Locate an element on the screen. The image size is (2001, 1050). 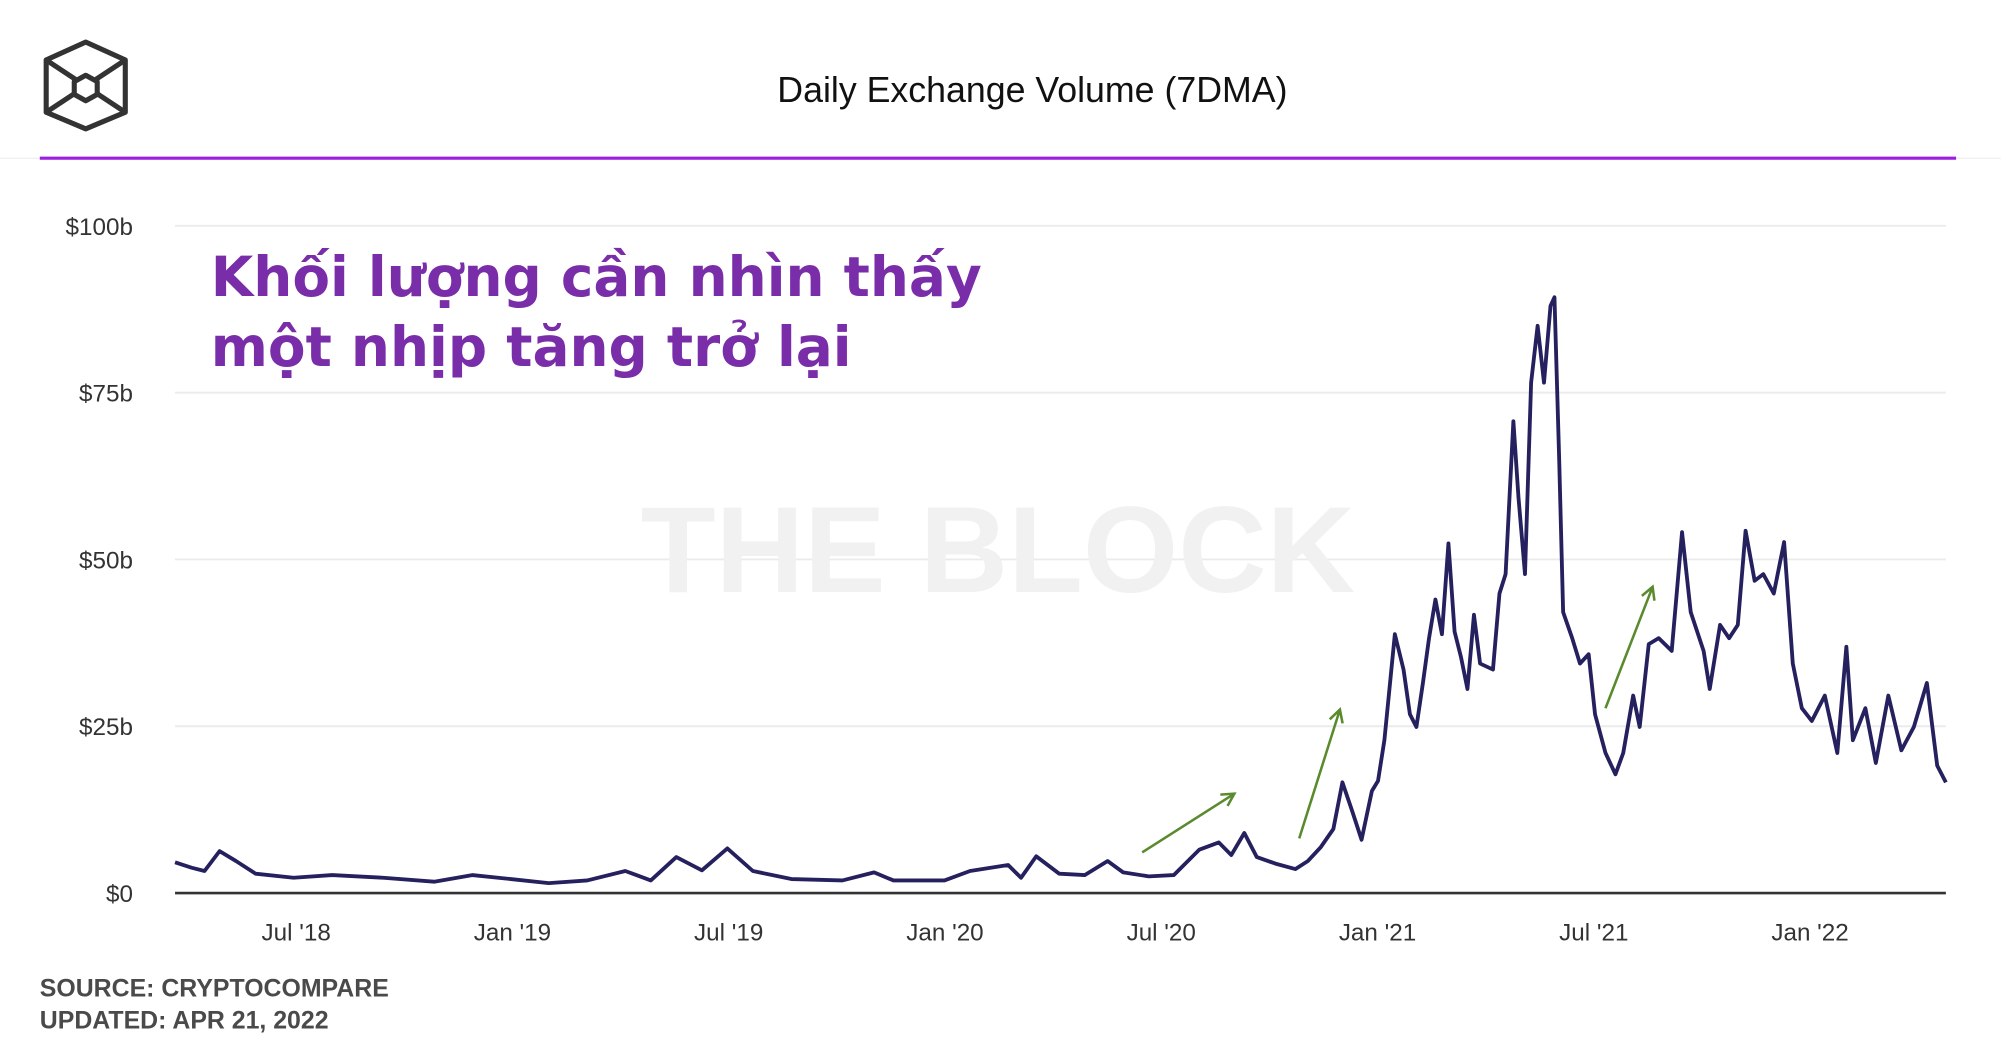
x-tick-label: Jan '20 is located at coordinates (944, 932).